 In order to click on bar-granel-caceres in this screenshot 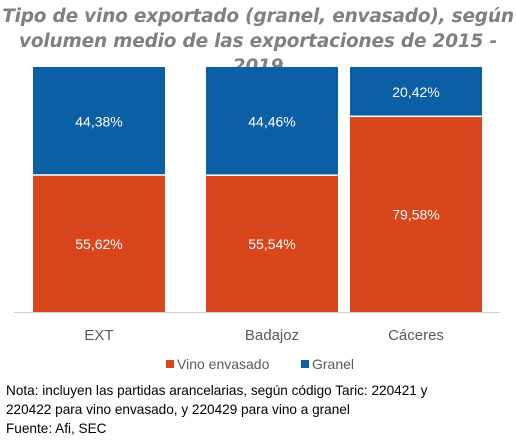, I will do `click(416, 91)`.